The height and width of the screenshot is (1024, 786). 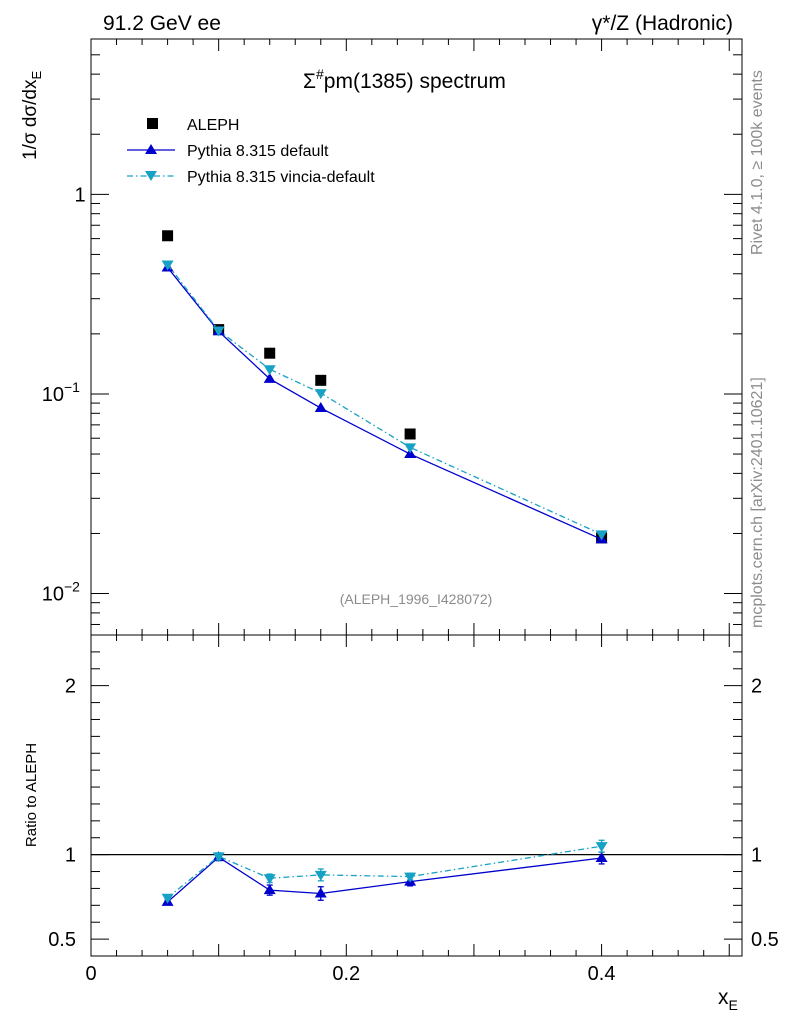 What do you see at coordinates (79, 195) in the screenshot?
I see `y-tick-label: 1` at bounding box center [79, 195].